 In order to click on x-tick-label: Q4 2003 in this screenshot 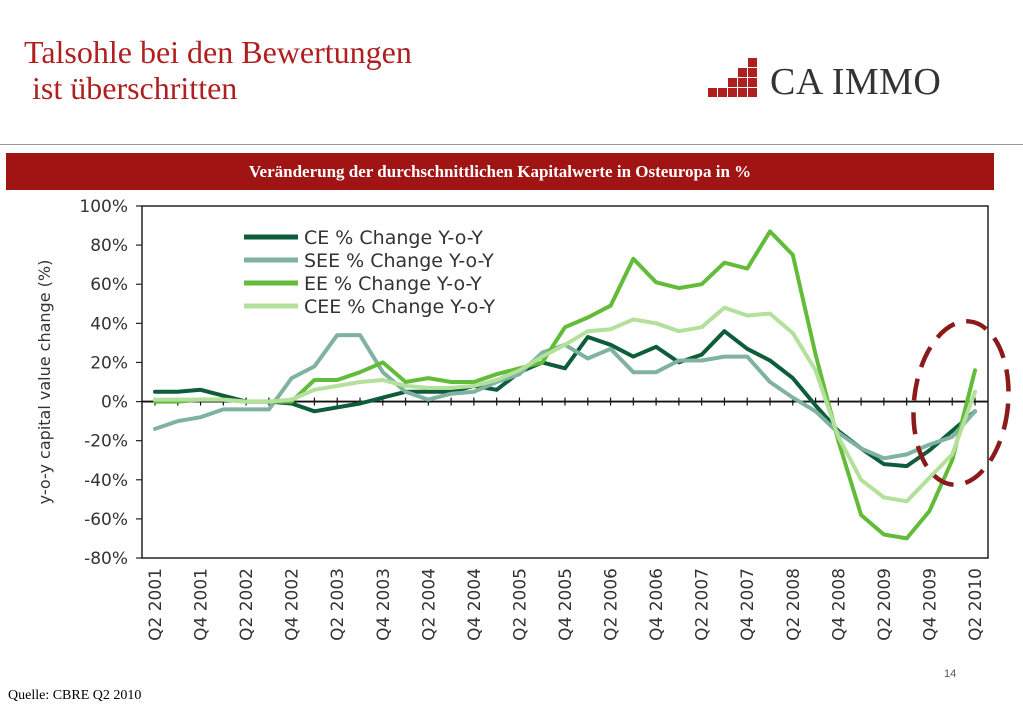, I will do `click(384, 604)`.